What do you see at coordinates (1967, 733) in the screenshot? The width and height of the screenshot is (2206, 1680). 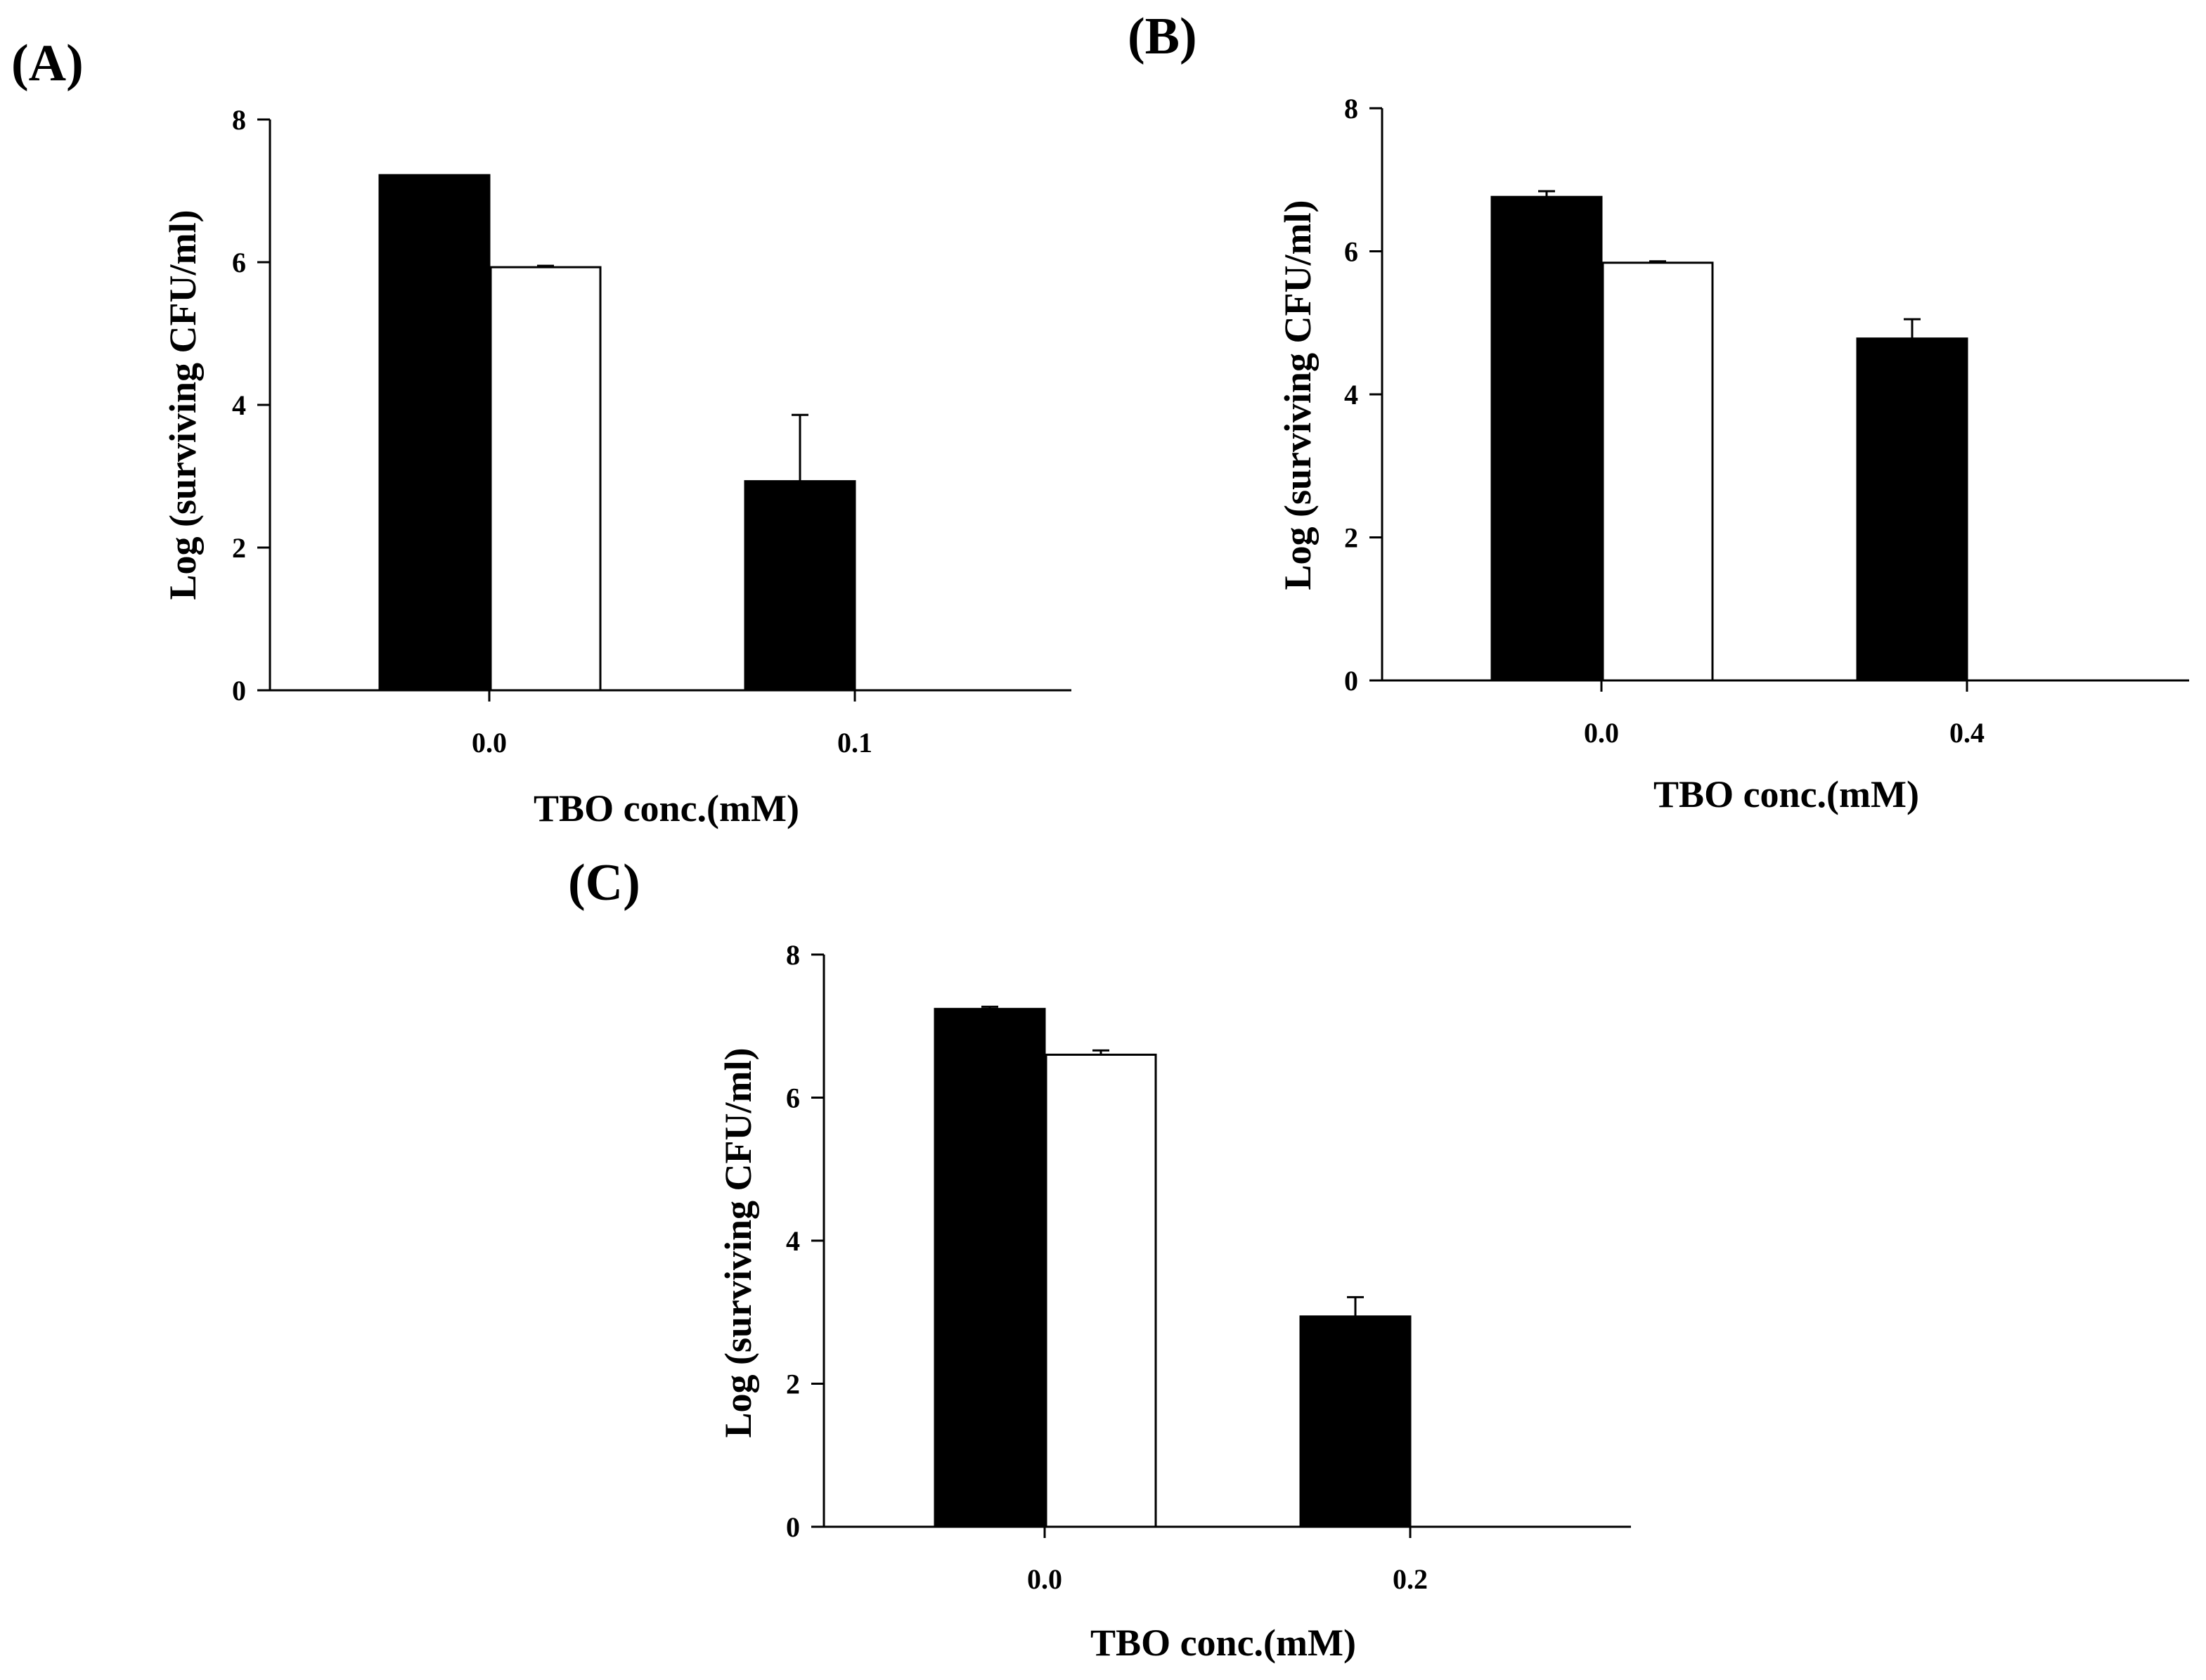 I see `panel-b-x-tick-label: 0.4` at bounding box center [1967, 733].